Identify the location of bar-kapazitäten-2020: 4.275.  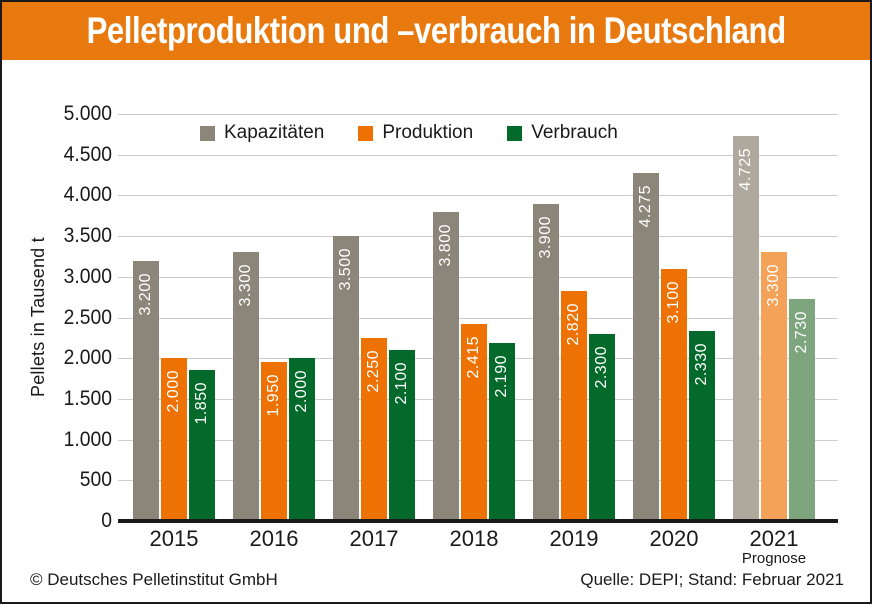
(646, 347).